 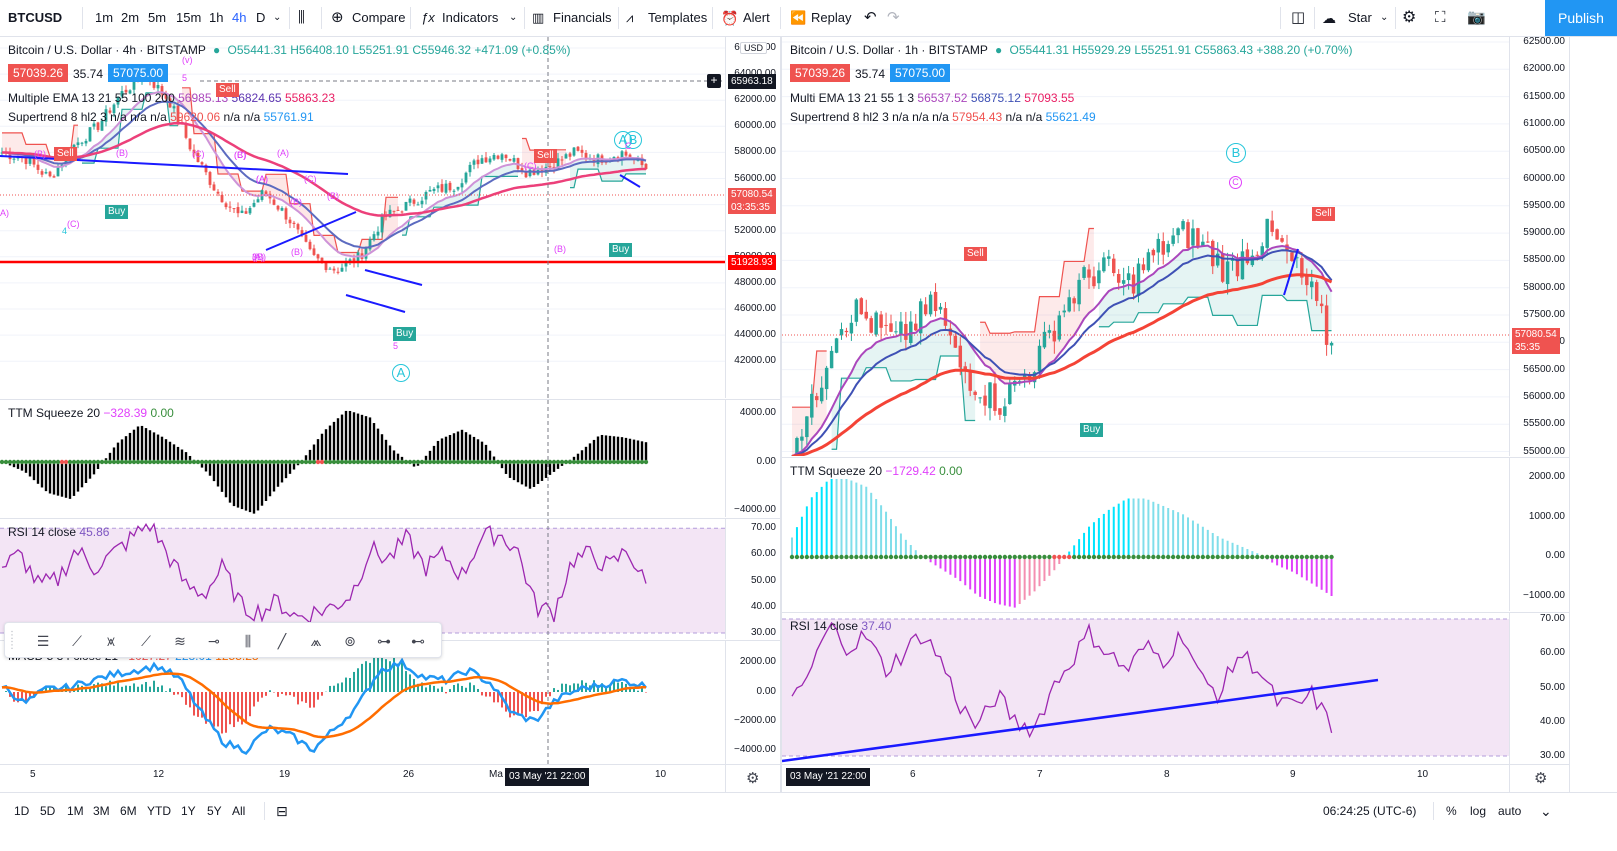 I want to click on squeeze-legend: TTM Squeeze 20 −328.39 0.00, so click(x=91, y=413).